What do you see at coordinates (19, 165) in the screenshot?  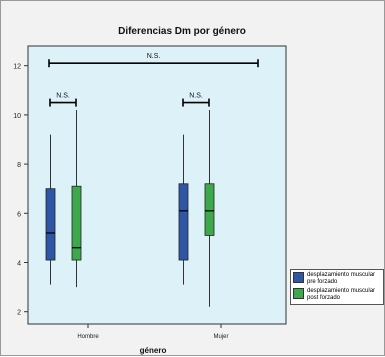 I see `y-tick-label: 8` at bounding box center [19, 165].